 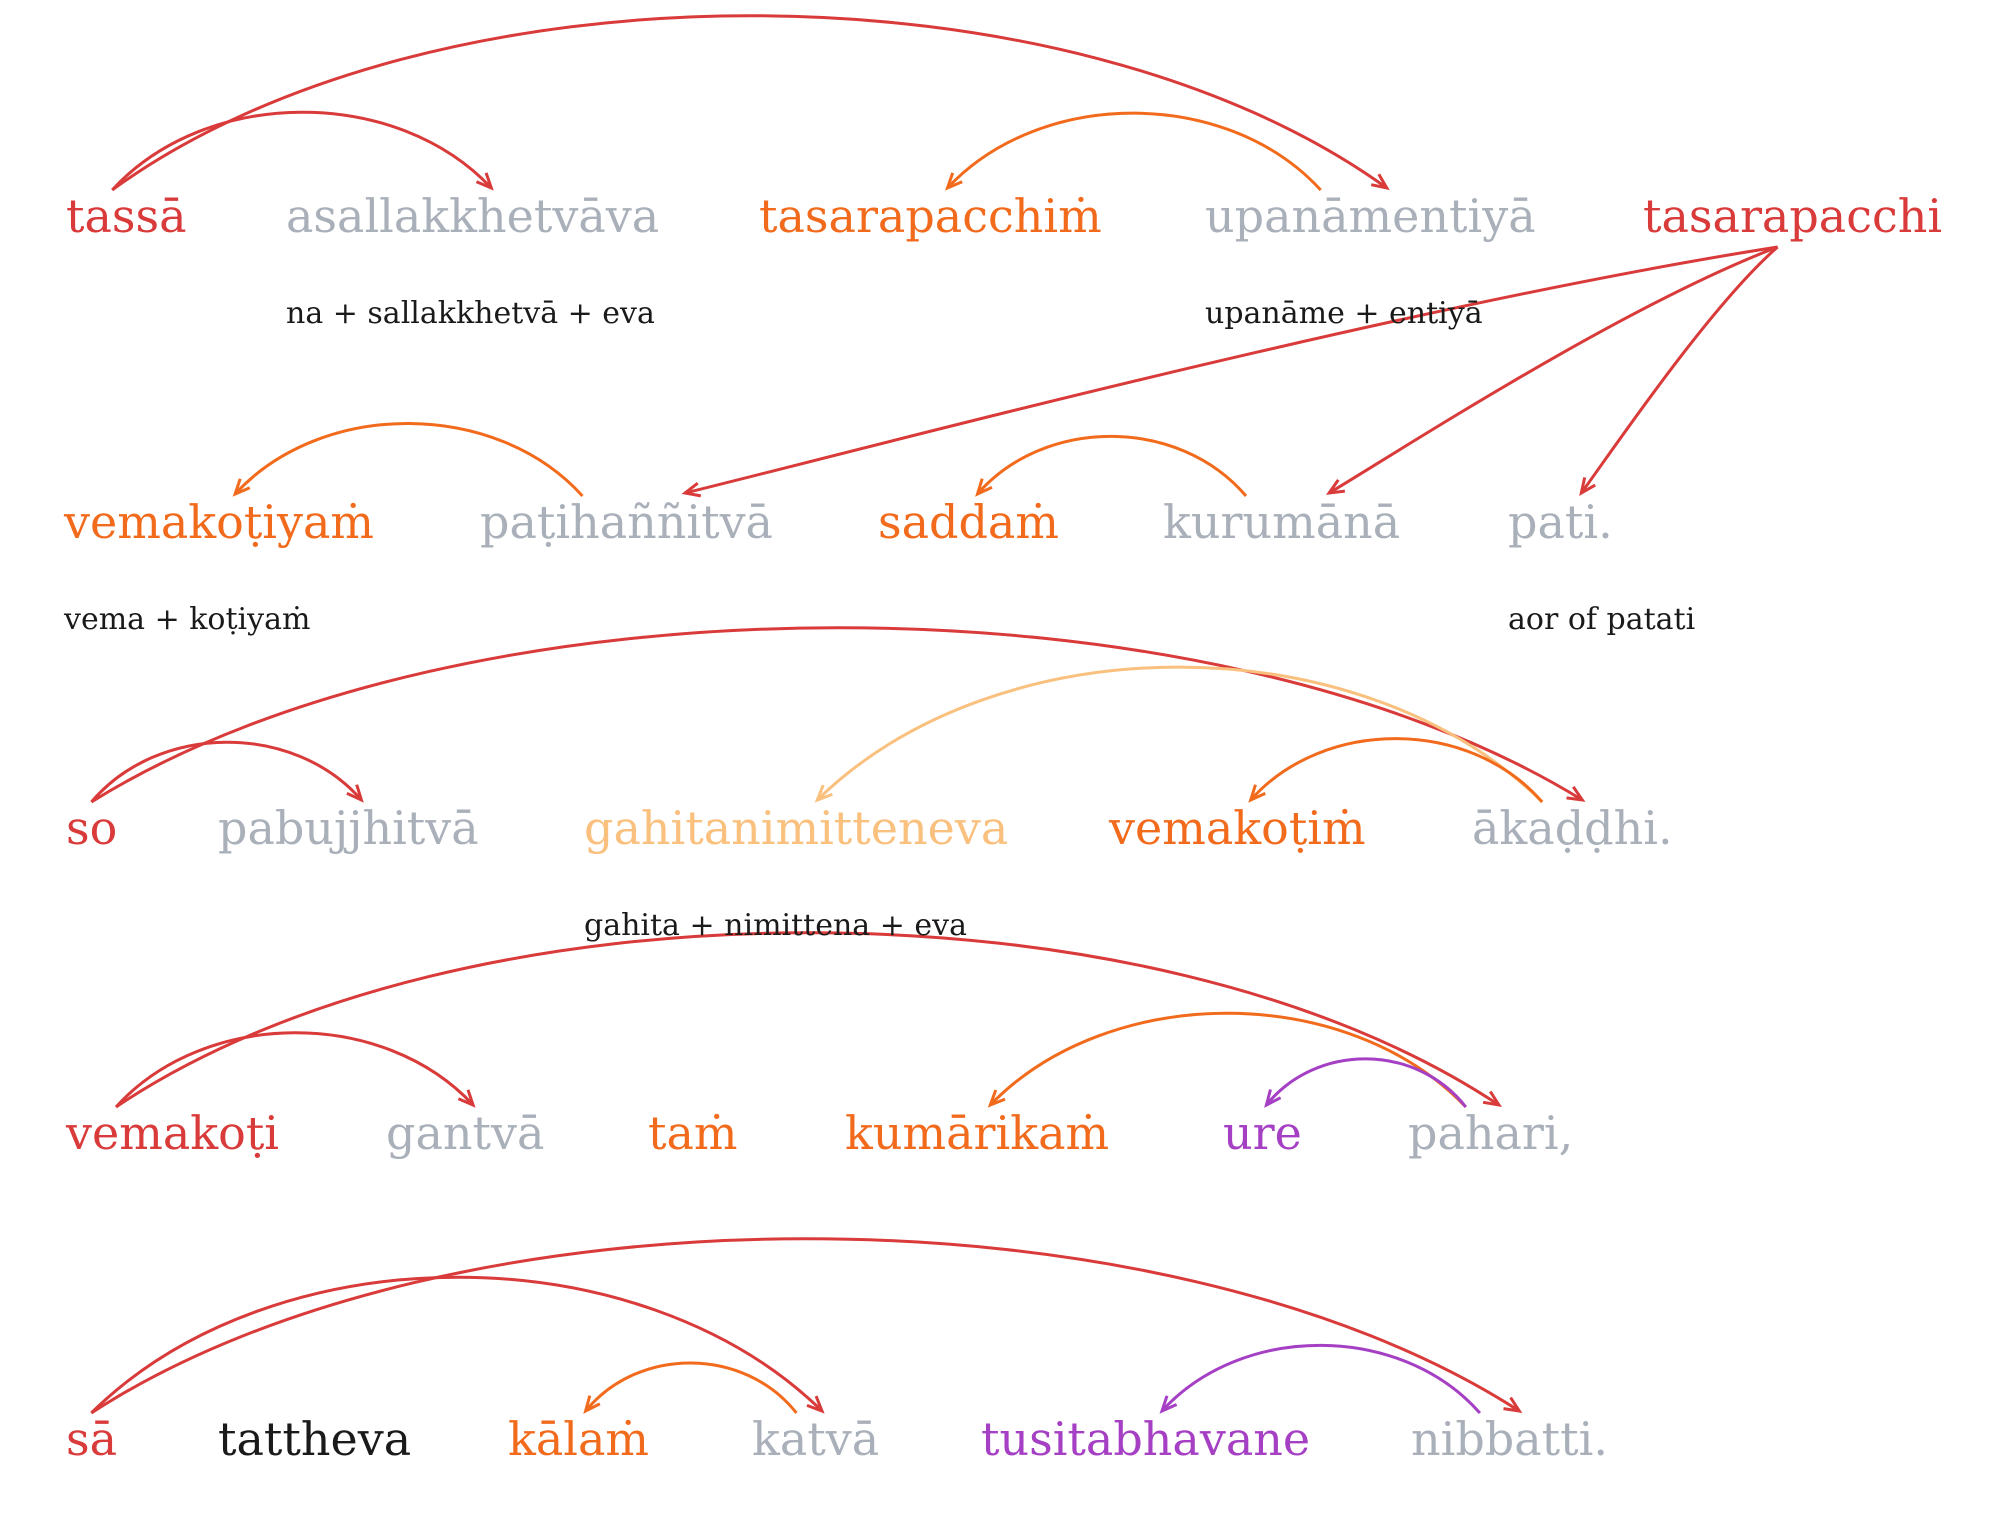 What do you see at coordinates (1237, 828) in the screenshot?
I see `word-3-4: vemakoṭiṁ` at bounding box center [1237, 828].